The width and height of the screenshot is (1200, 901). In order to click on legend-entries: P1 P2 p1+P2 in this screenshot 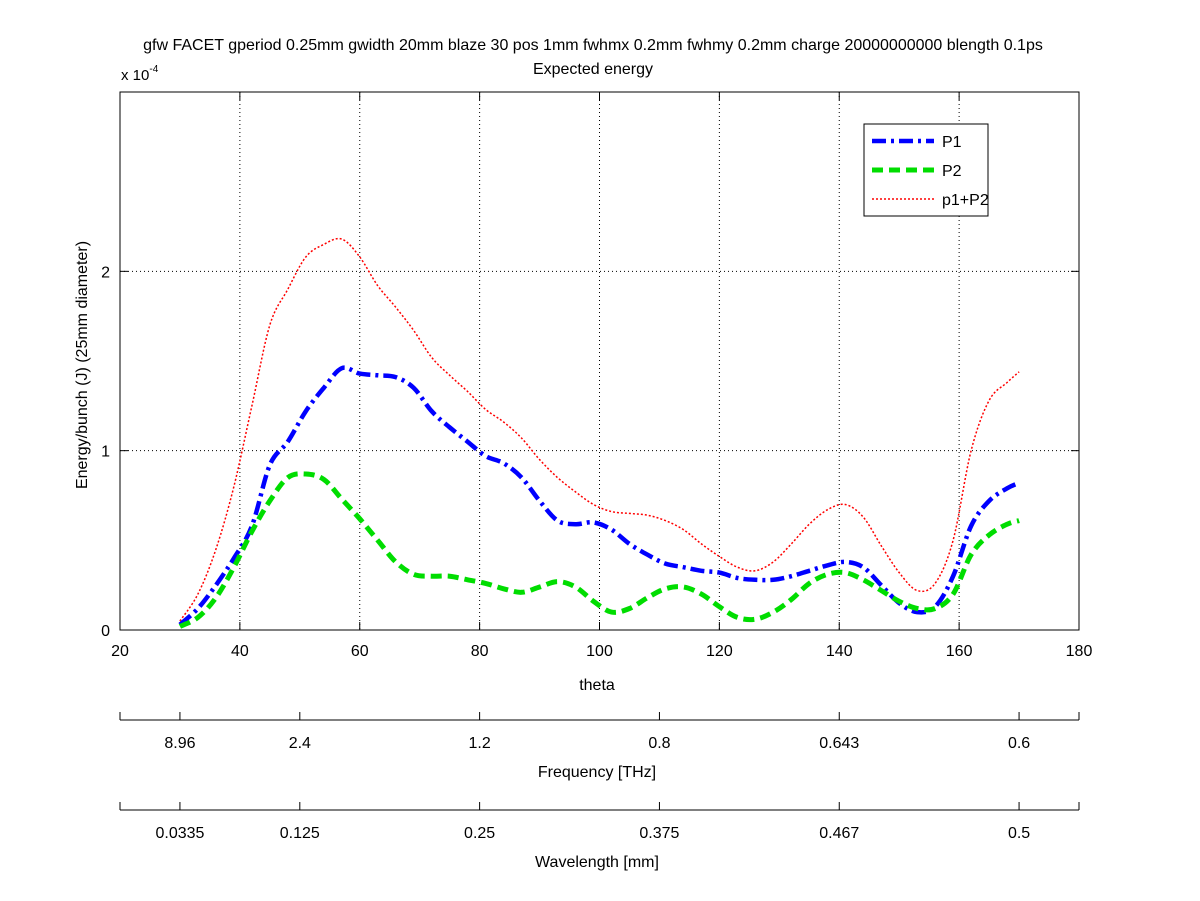, I will do `click(930, 171)`.